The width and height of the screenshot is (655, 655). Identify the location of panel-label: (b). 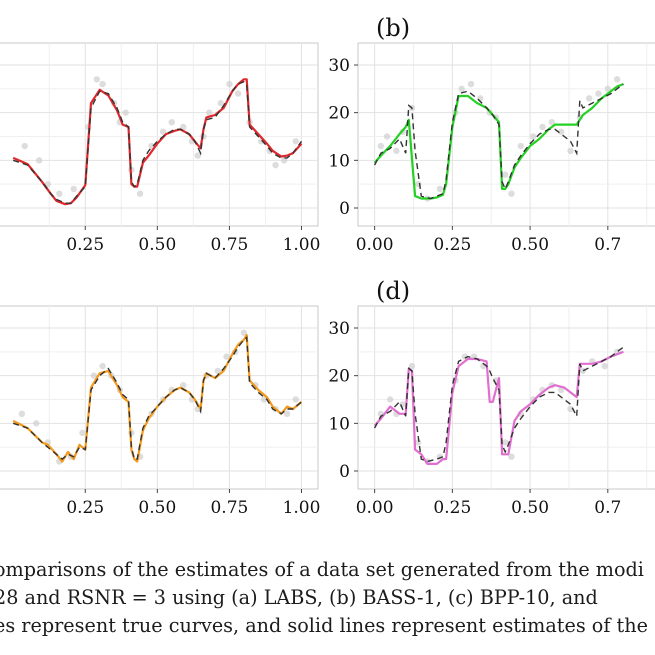
(393, 28).